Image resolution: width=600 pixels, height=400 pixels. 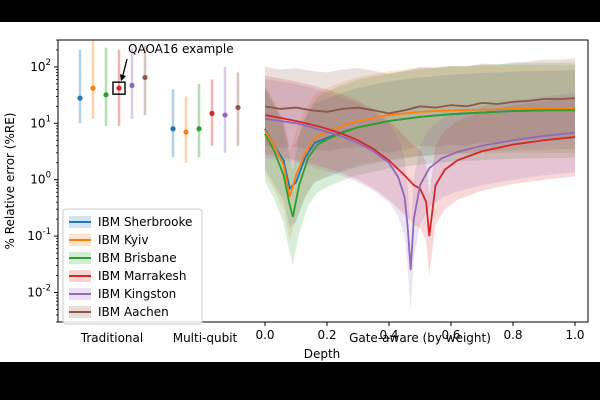 I want to click on point-multi-qubit-ibm-aachen, so click(x=238, y=107).